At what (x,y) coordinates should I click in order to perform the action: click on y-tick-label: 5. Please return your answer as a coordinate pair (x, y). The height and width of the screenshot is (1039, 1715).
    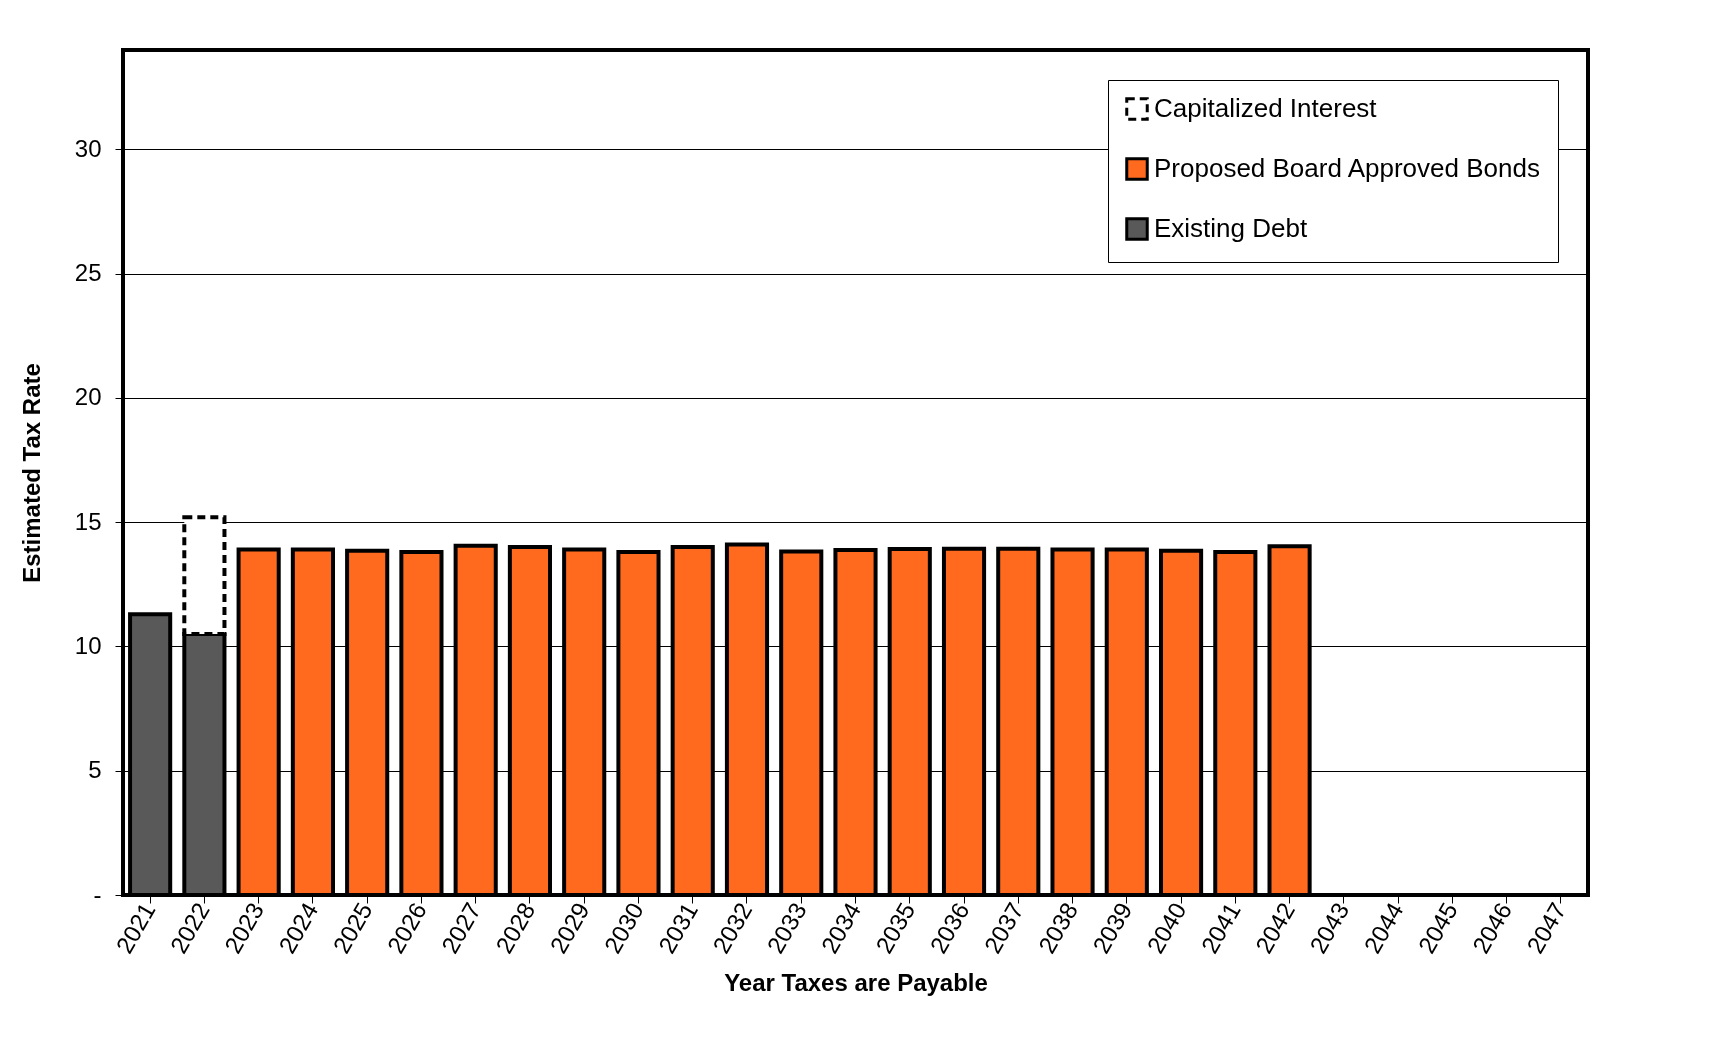
    Looking at the image, I should click on (95, 770).